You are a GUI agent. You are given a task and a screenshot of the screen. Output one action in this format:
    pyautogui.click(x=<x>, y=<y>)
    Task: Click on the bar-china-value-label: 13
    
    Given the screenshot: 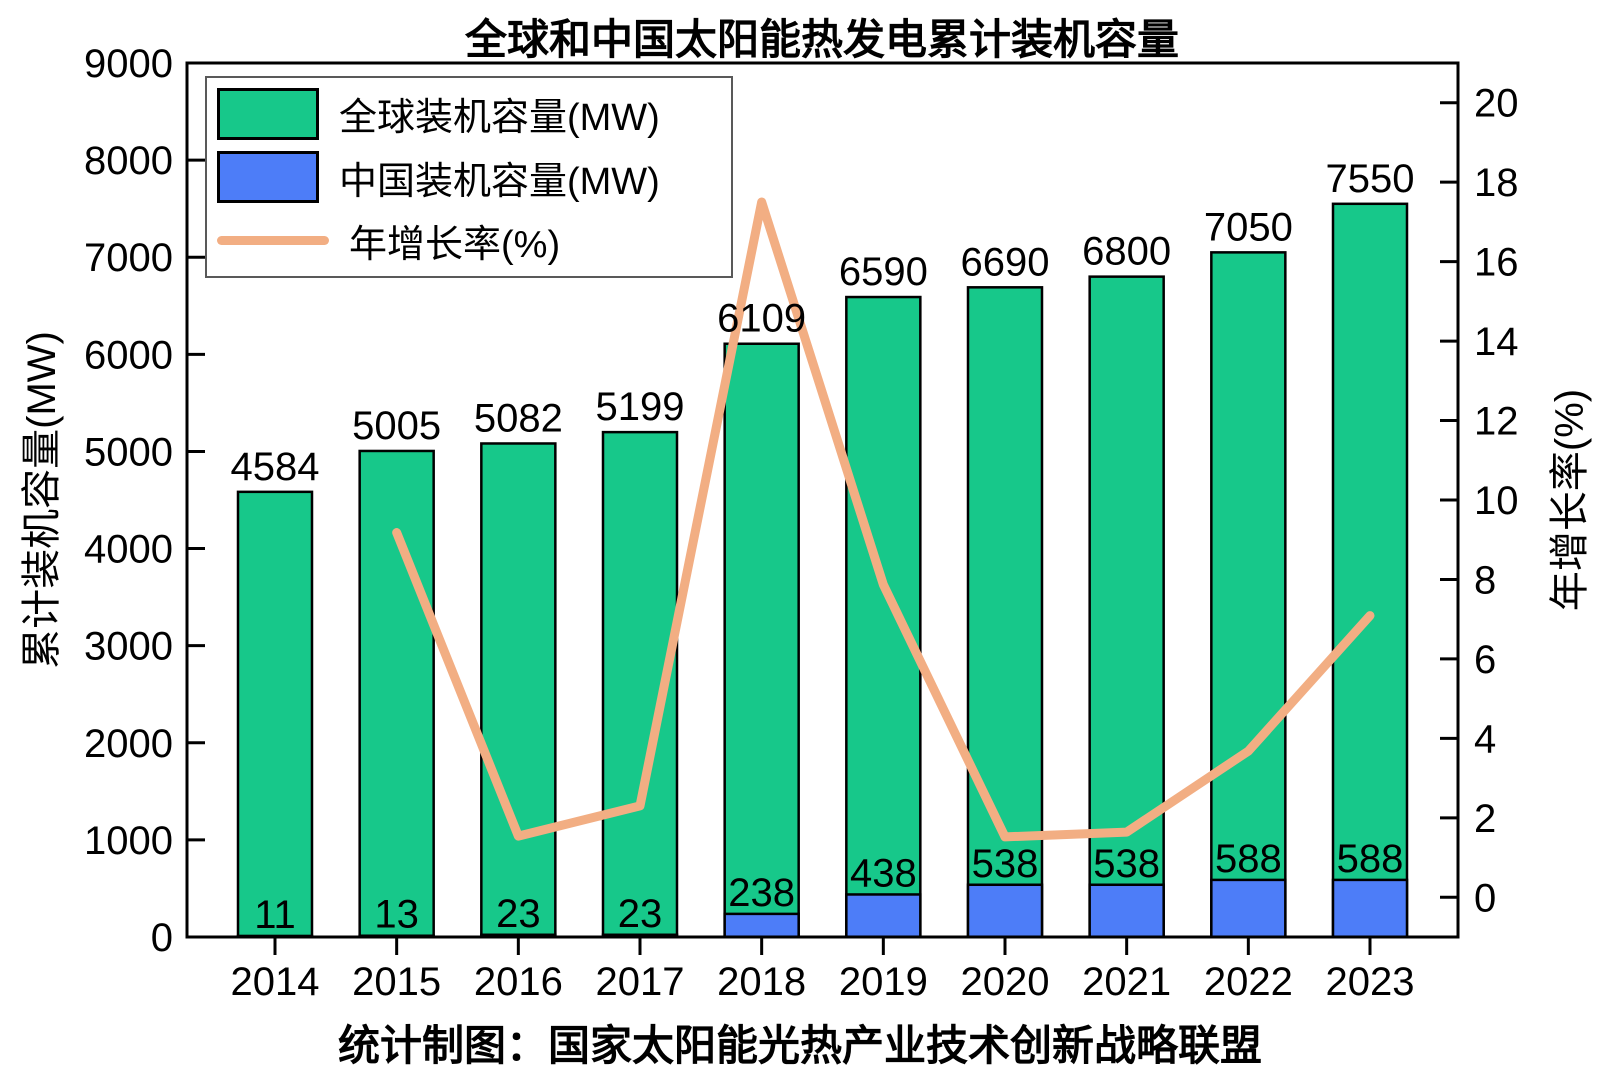 What is the action you would take?
    pyautogui.click(x=396, y=915)
    